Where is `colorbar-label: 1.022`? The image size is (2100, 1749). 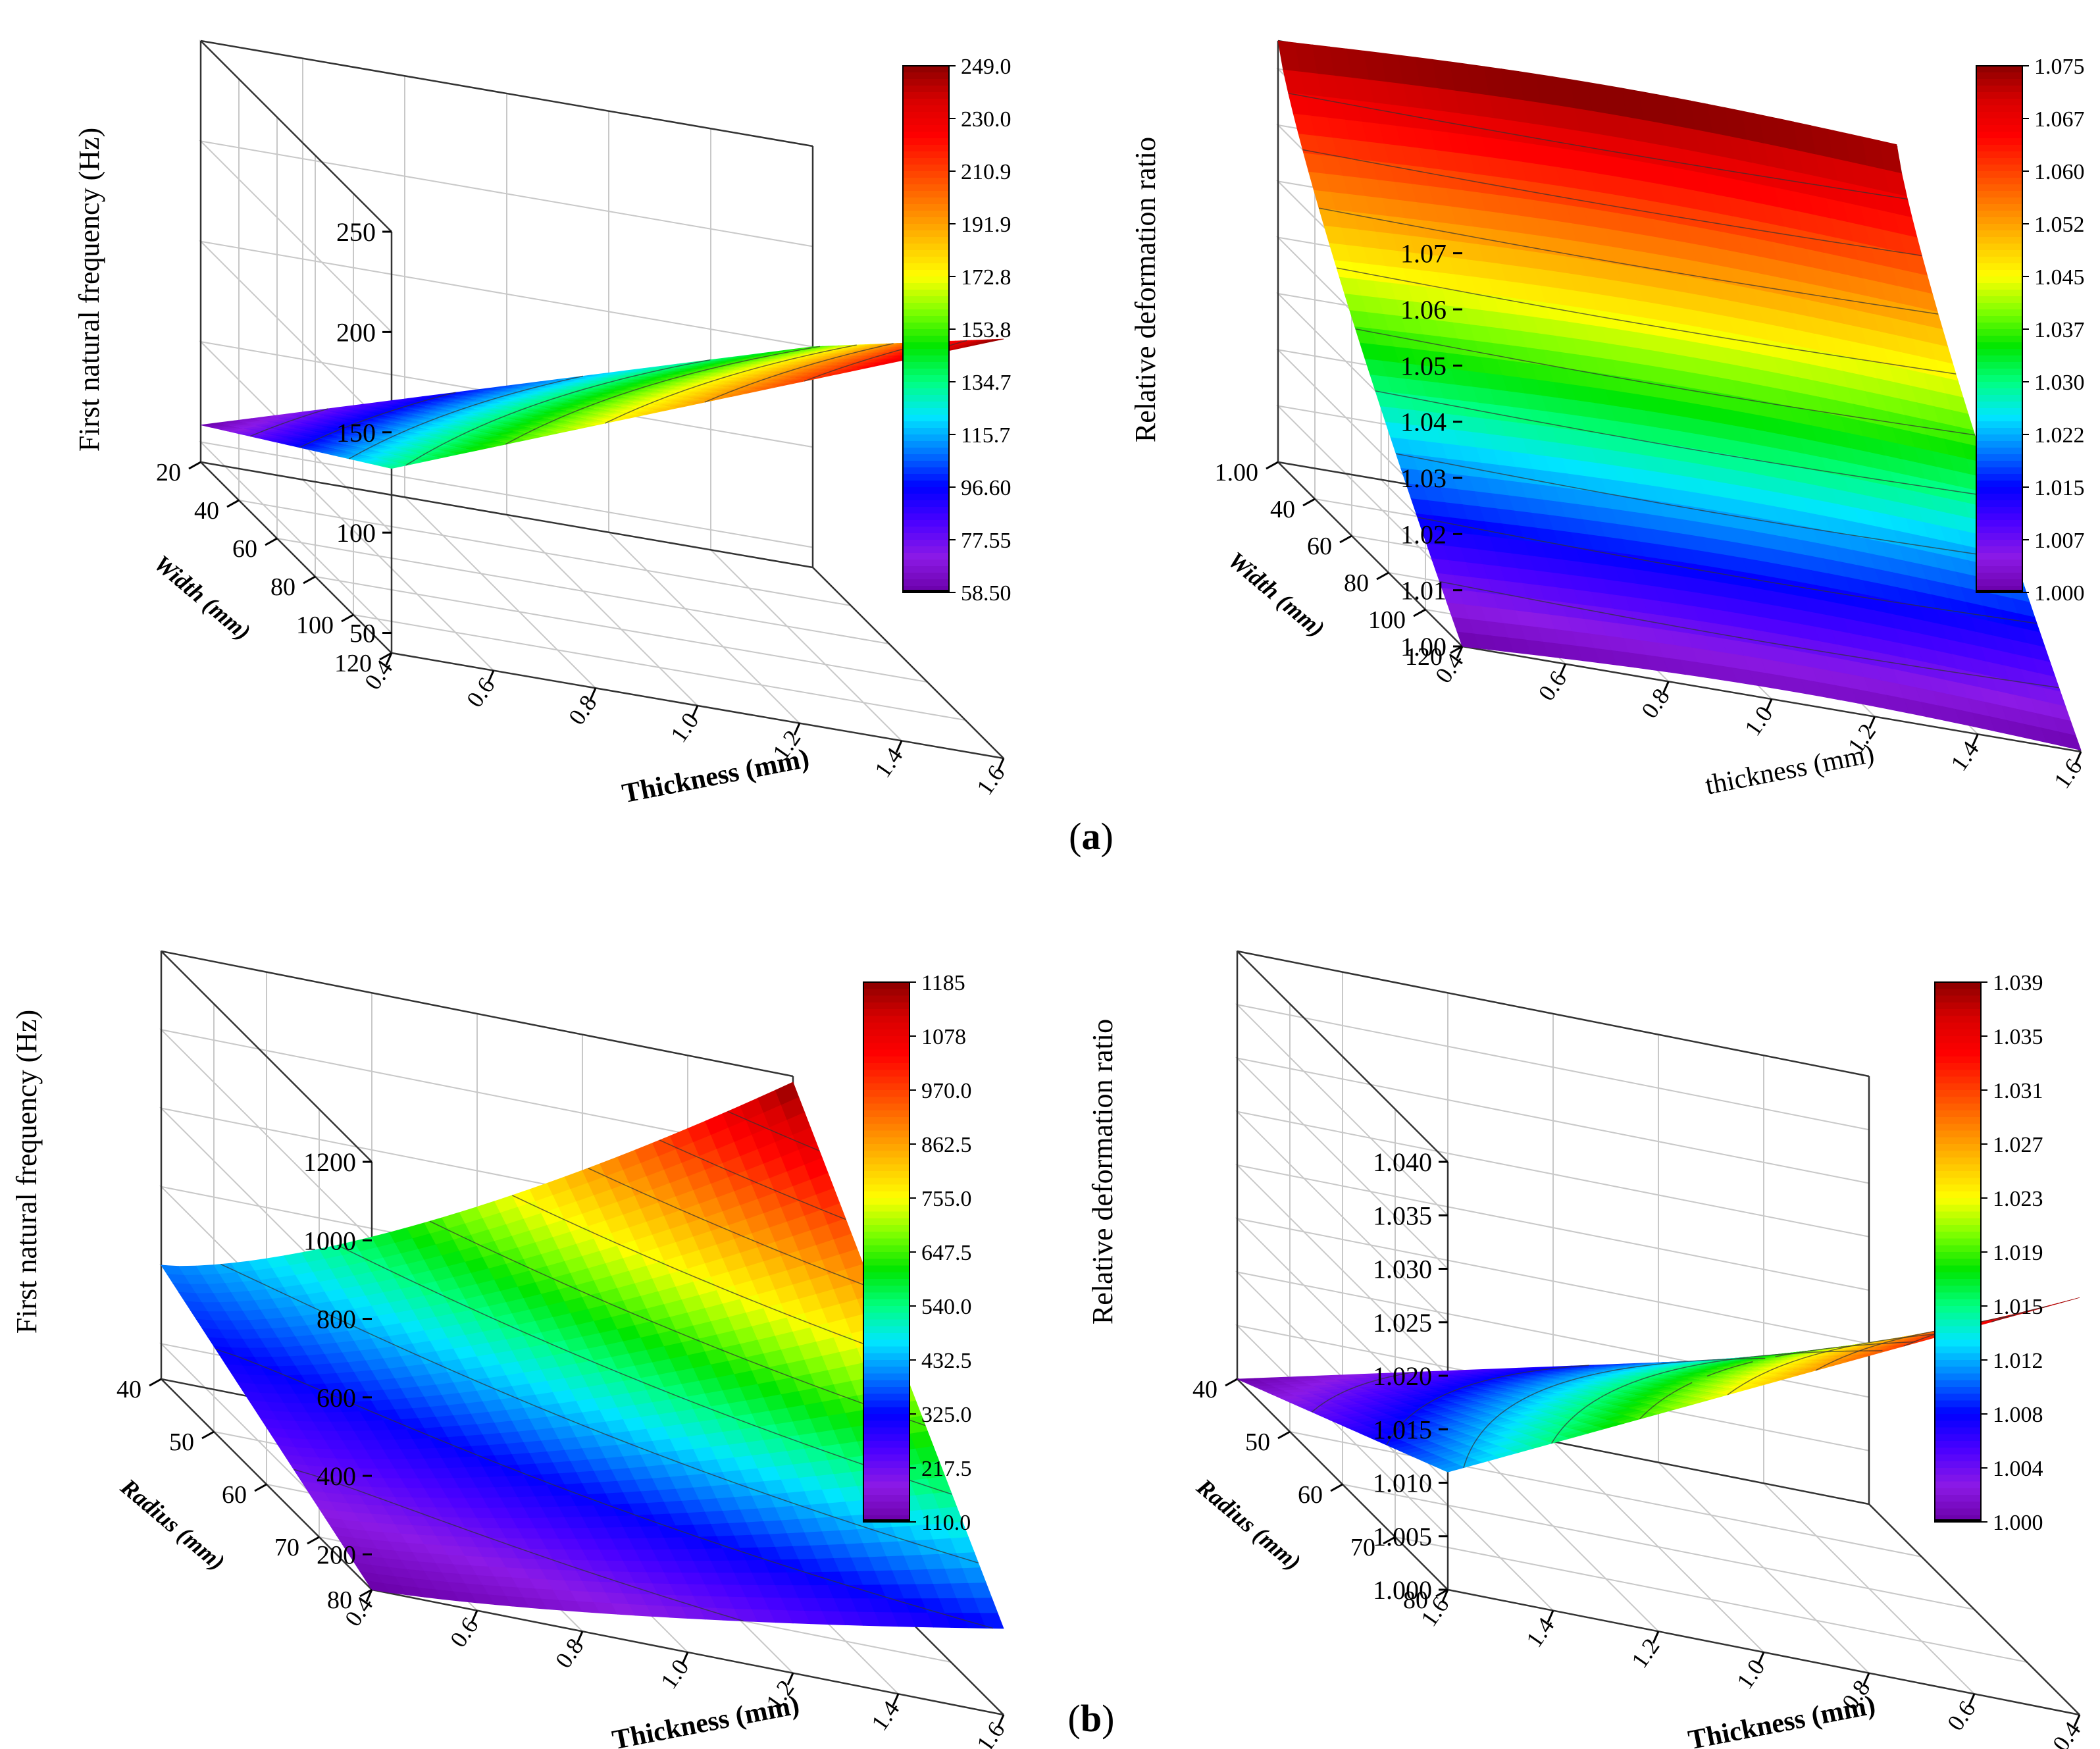 colorbar-label: 1.022 is located at coordinates (2059, 435).